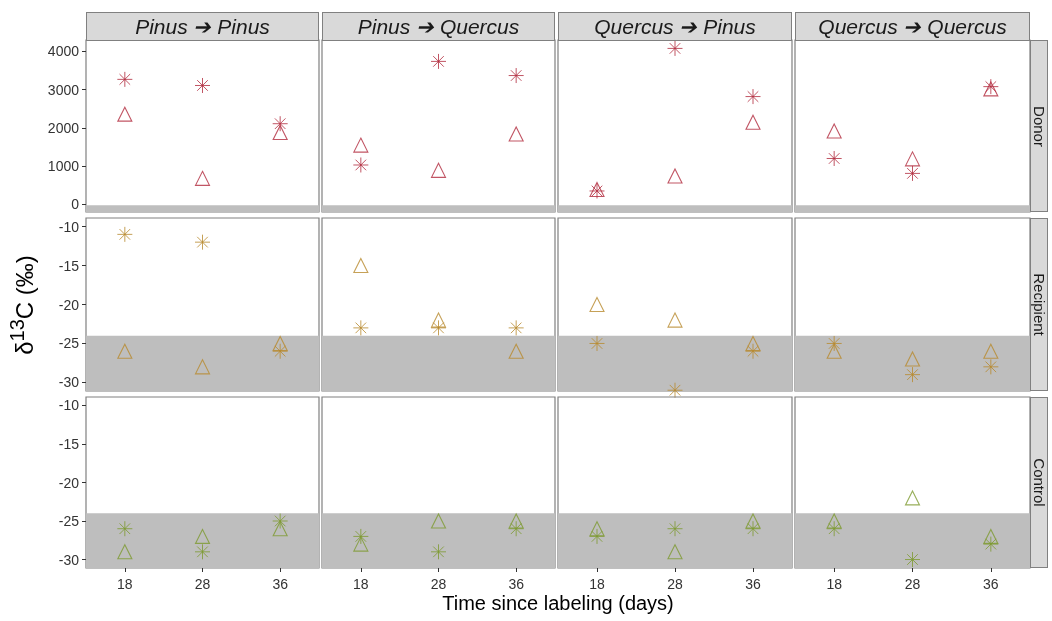 This screenshot has height=621, width=1052. What do you see at coordinates (63, 127) in the screenshot?
I see `y-tick-label: 2000` at bounding box center [63, 127].